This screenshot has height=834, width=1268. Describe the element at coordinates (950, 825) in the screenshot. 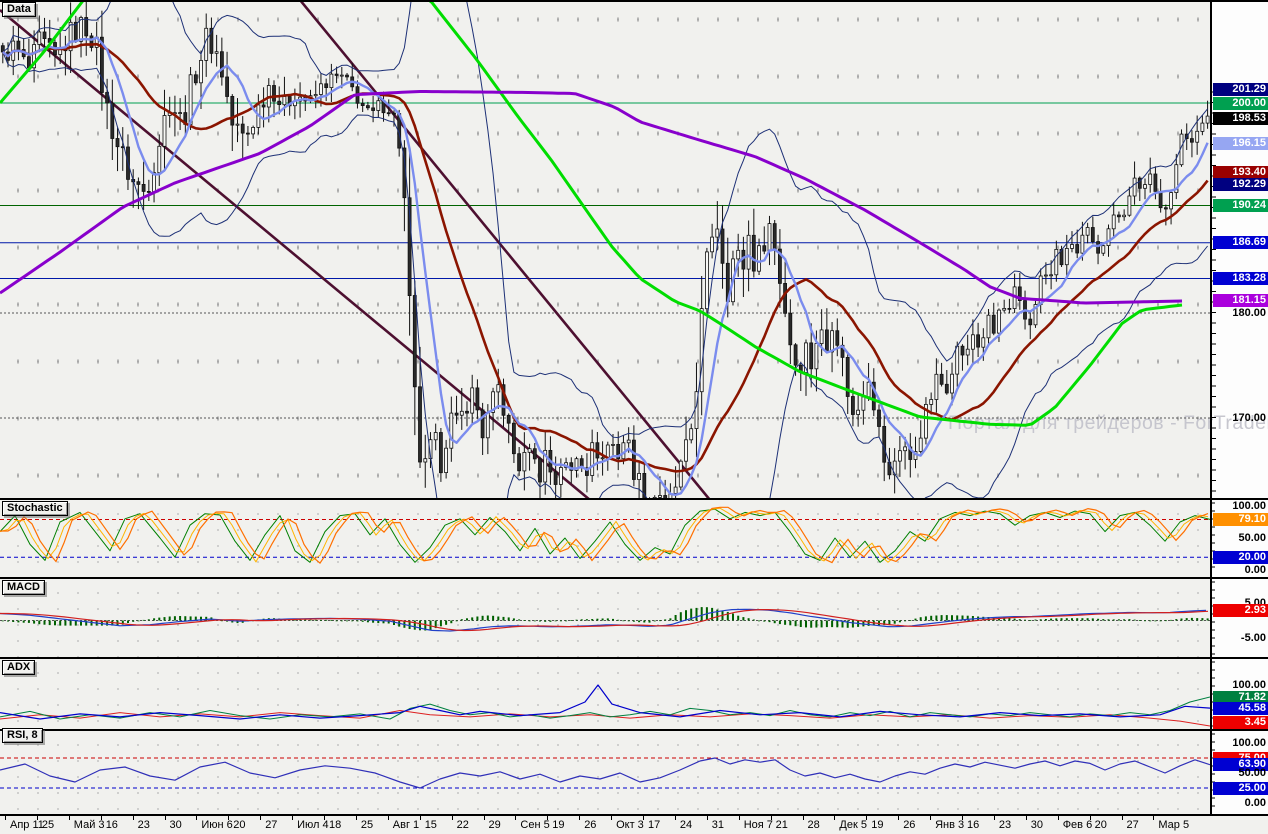

I see `time-label: Янв 3` at that location.